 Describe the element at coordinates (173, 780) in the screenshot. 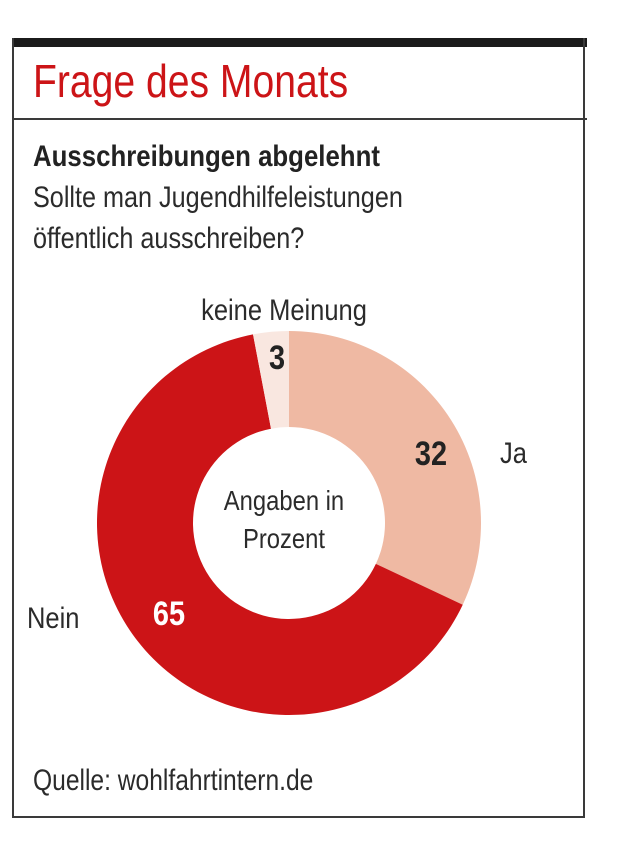

I see `source-note: Quelle: wohlfahrtintern.de` at that location.